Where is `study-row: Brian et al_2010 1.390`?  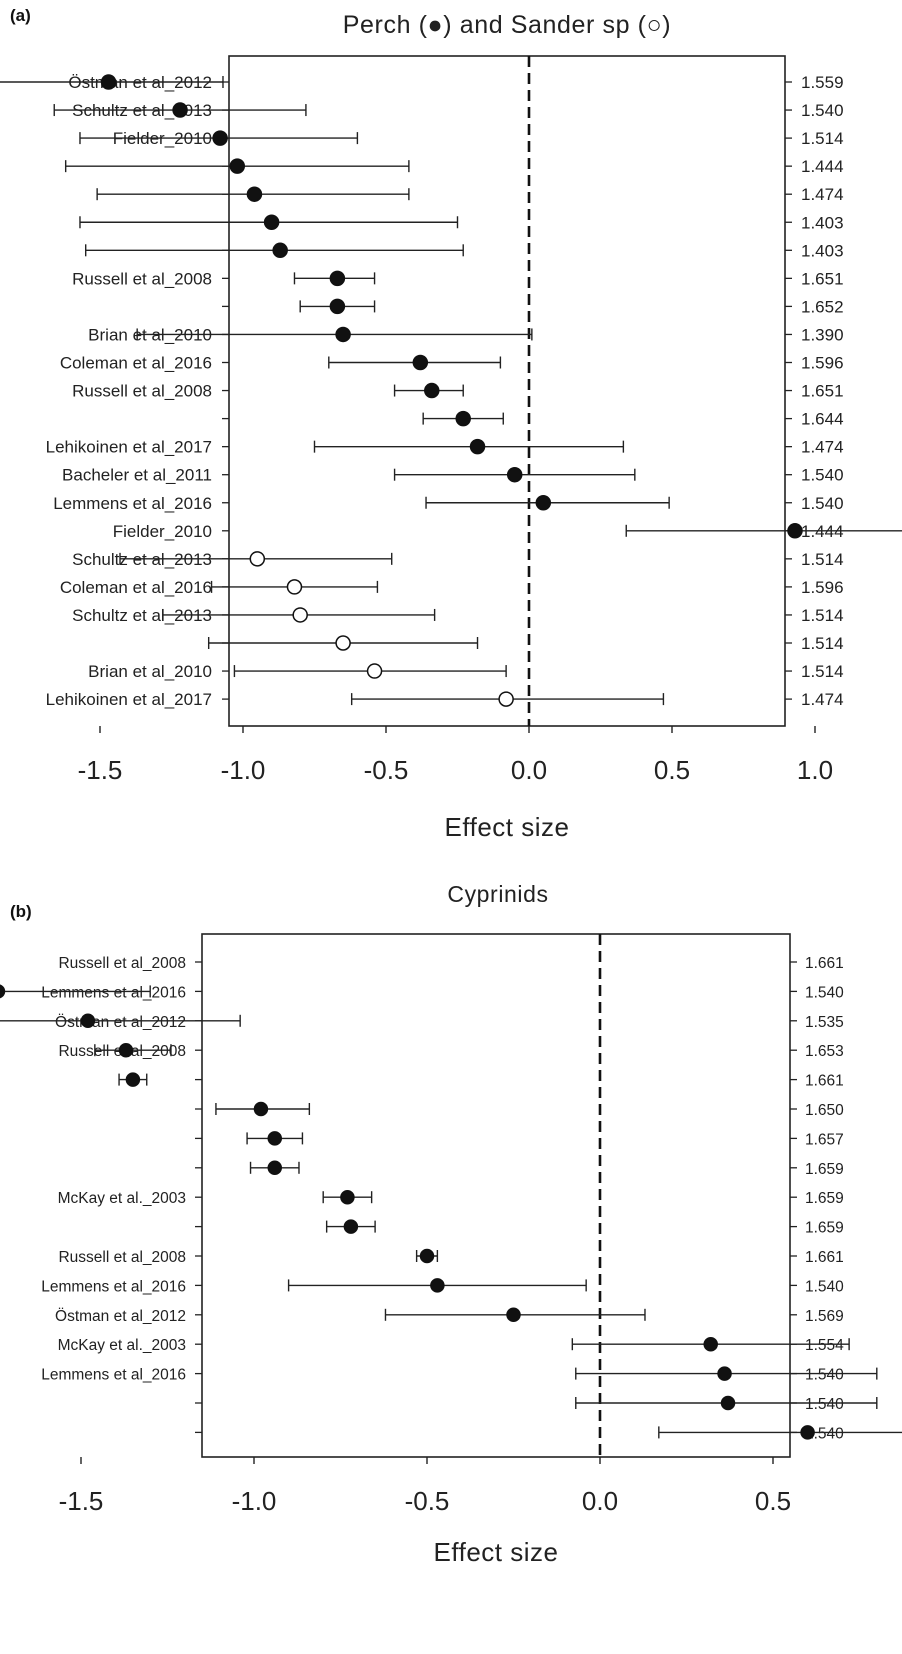 study-row: Brian et al_2010 1.390 is located at coordinates (465, 334).